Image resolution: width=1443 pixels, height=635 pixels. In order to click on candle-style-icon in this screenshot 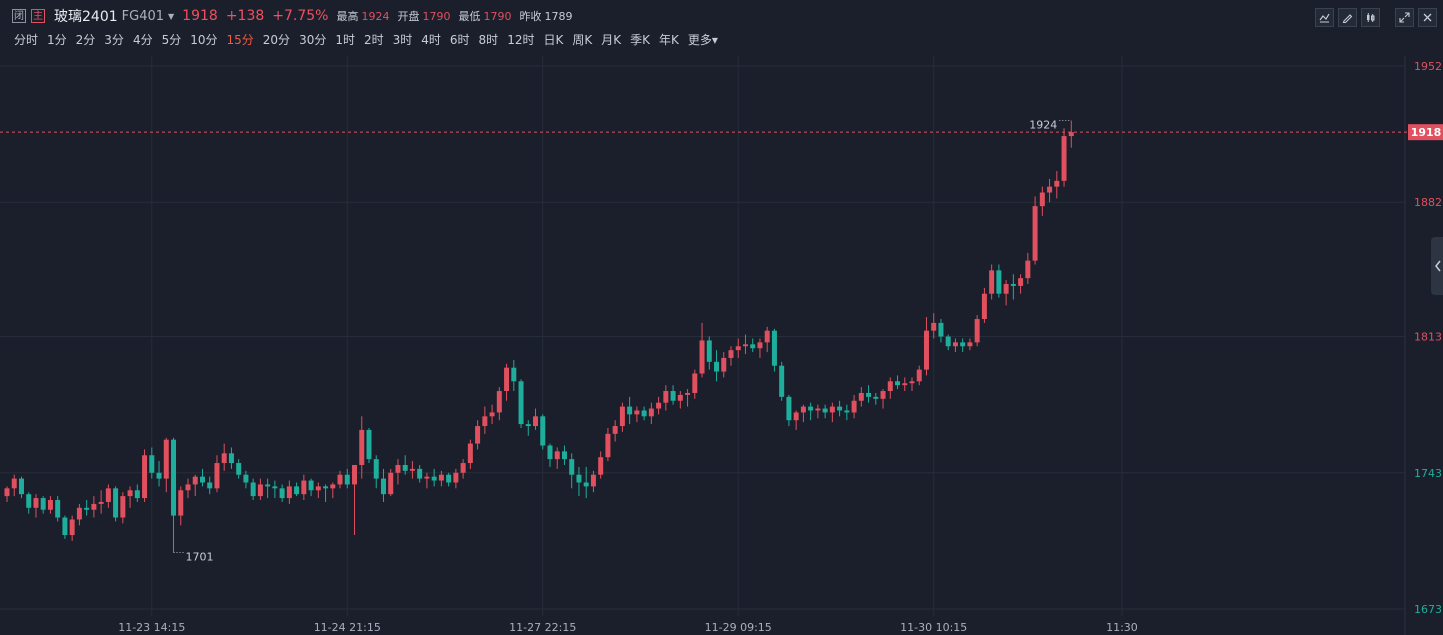, I will do `click(1371, 17)`.